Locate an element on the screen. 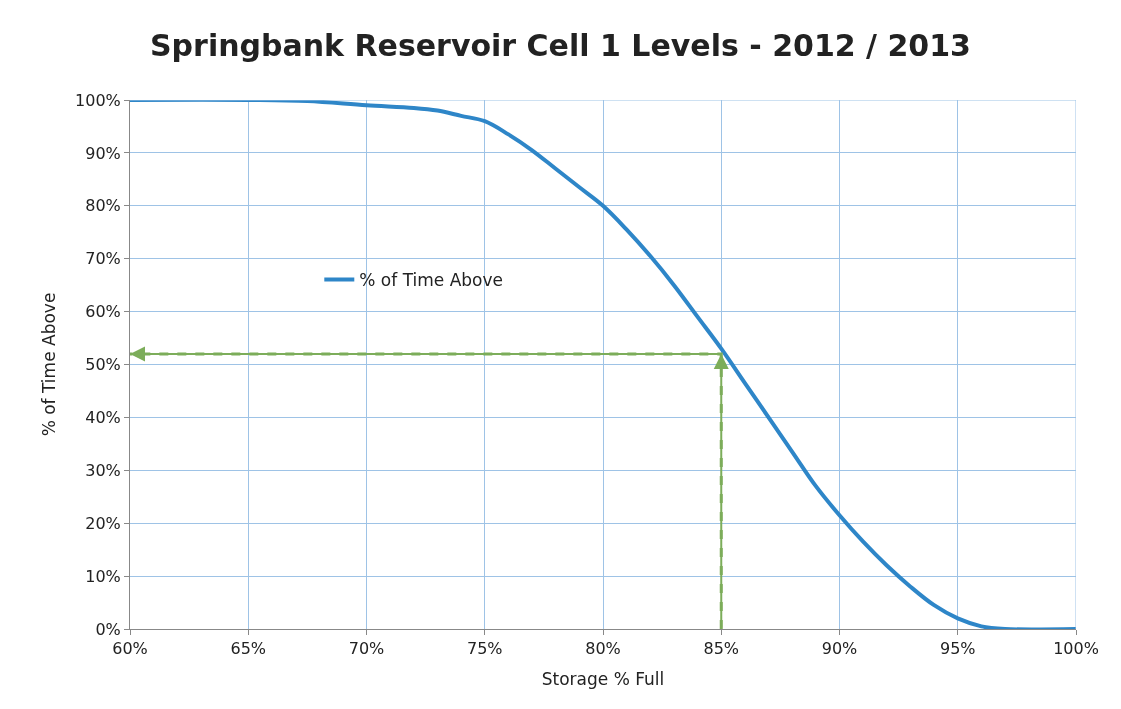 Image resolution: width=1121 pixels, height=709 pixels. chart-title: Springbank Reservoir Cell 1 Levels - 2012 / 2013 is located at coordinates (560, 46).